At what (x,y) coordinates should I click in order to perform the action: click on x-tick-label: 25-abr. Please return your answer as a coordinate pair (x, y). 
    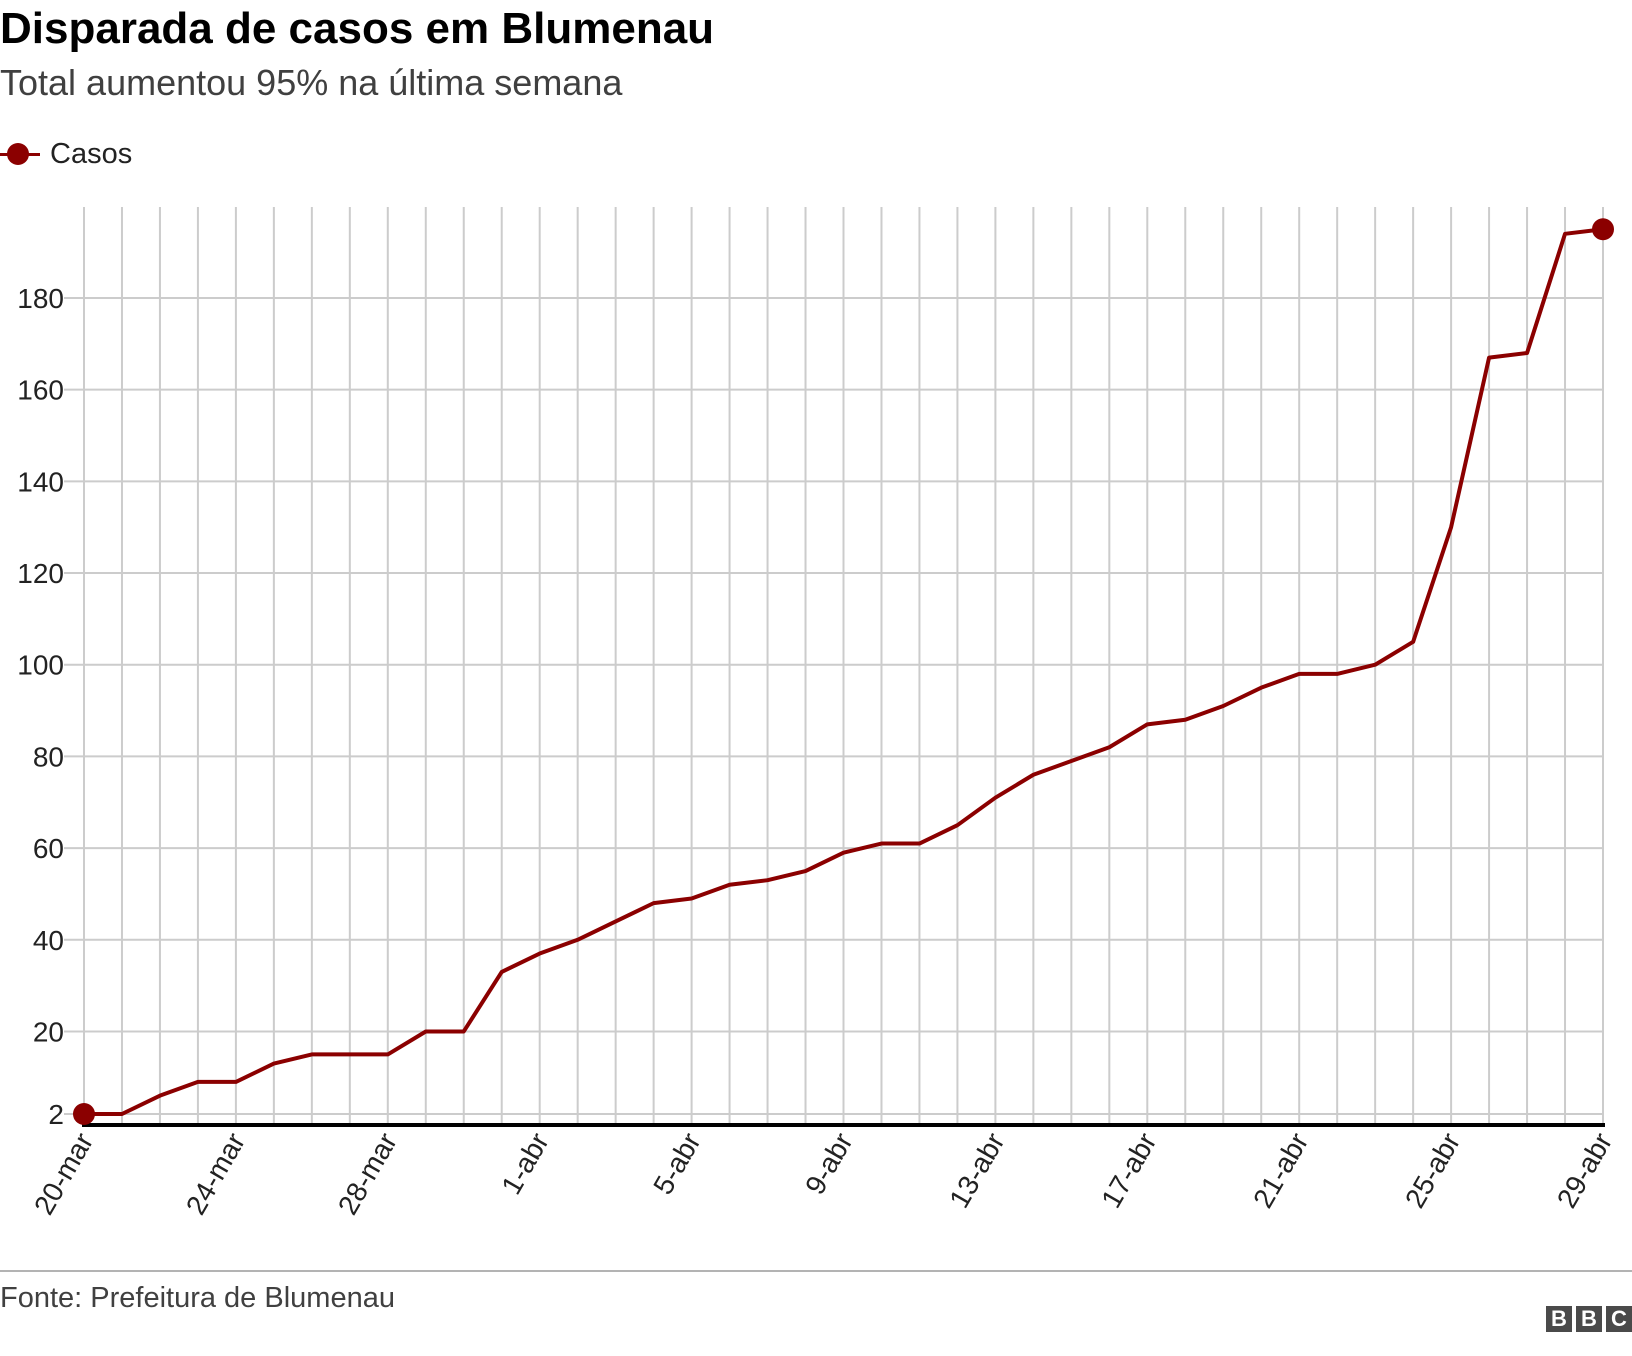
    Looking at the image, I should click on (1432, 1171).